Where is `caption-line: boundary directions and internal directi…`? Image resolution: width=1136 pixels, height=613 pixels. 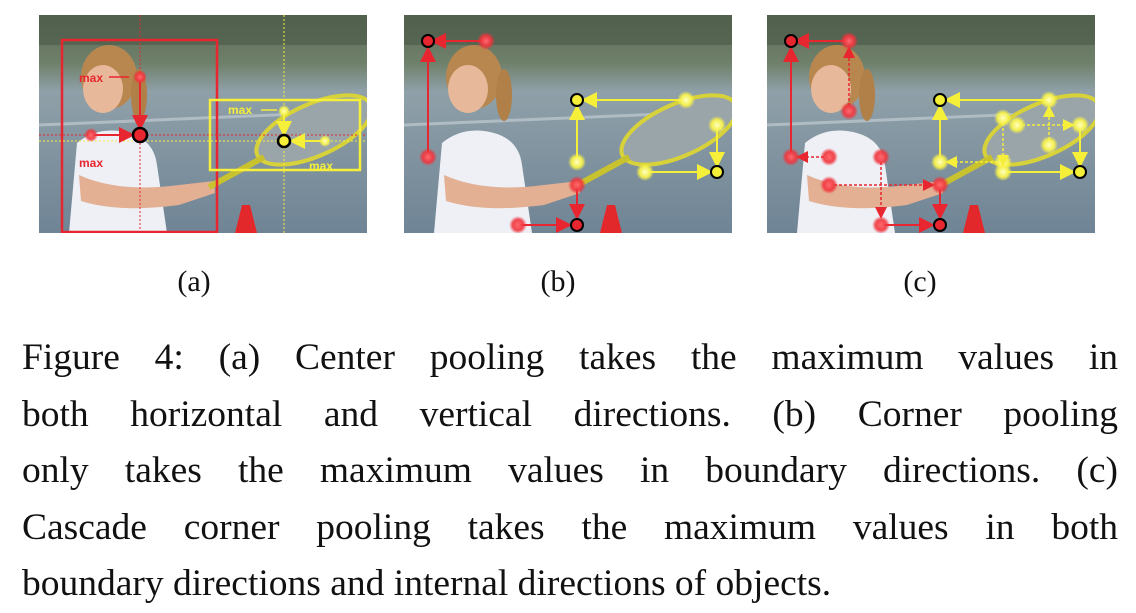
caption-line: boundary directions and internal directi… is located at coordinates (427, 583).